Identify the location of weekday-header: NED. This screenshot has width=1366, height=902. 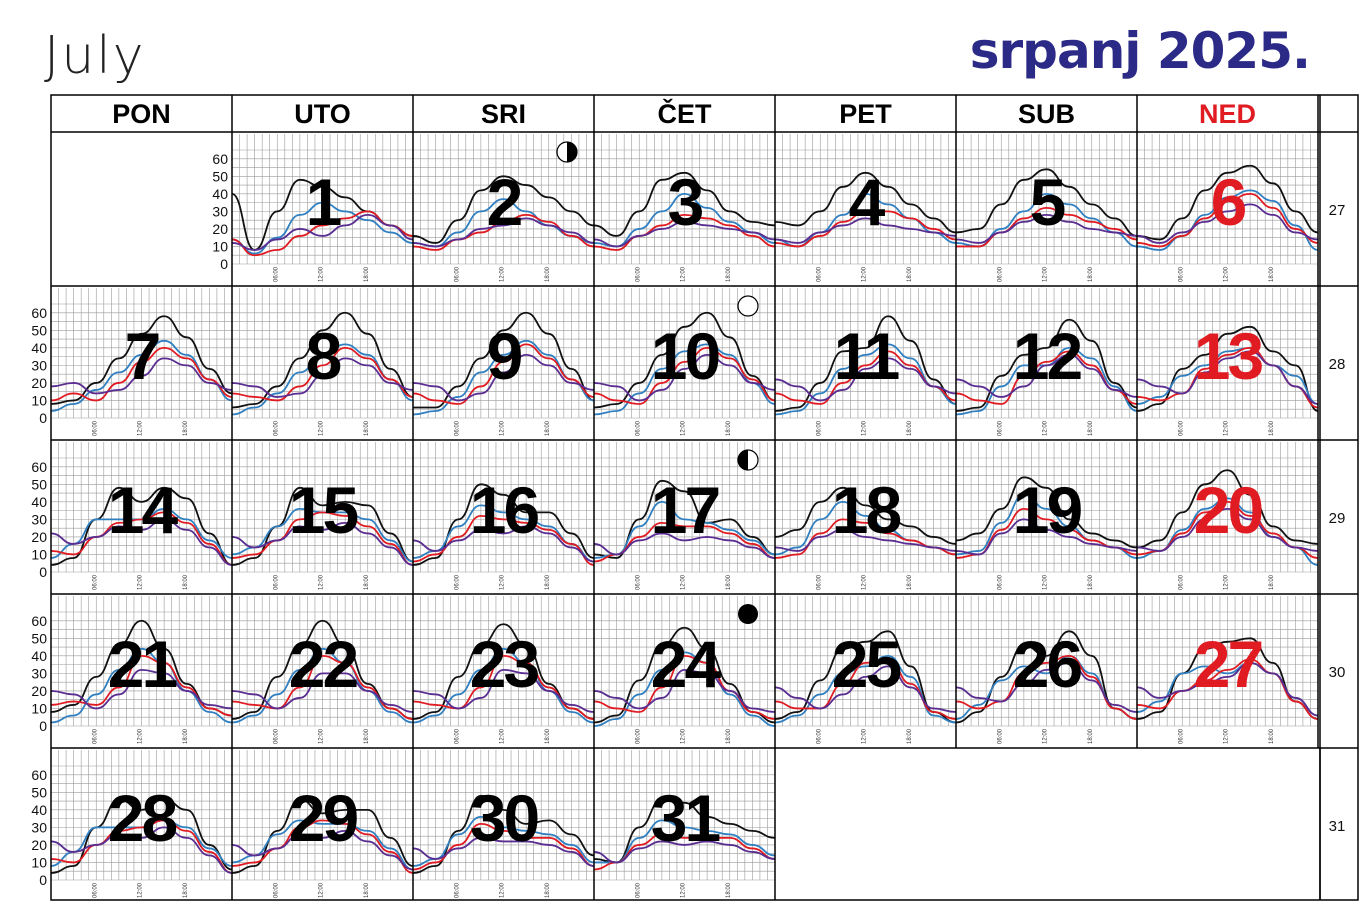
(1227, 114).